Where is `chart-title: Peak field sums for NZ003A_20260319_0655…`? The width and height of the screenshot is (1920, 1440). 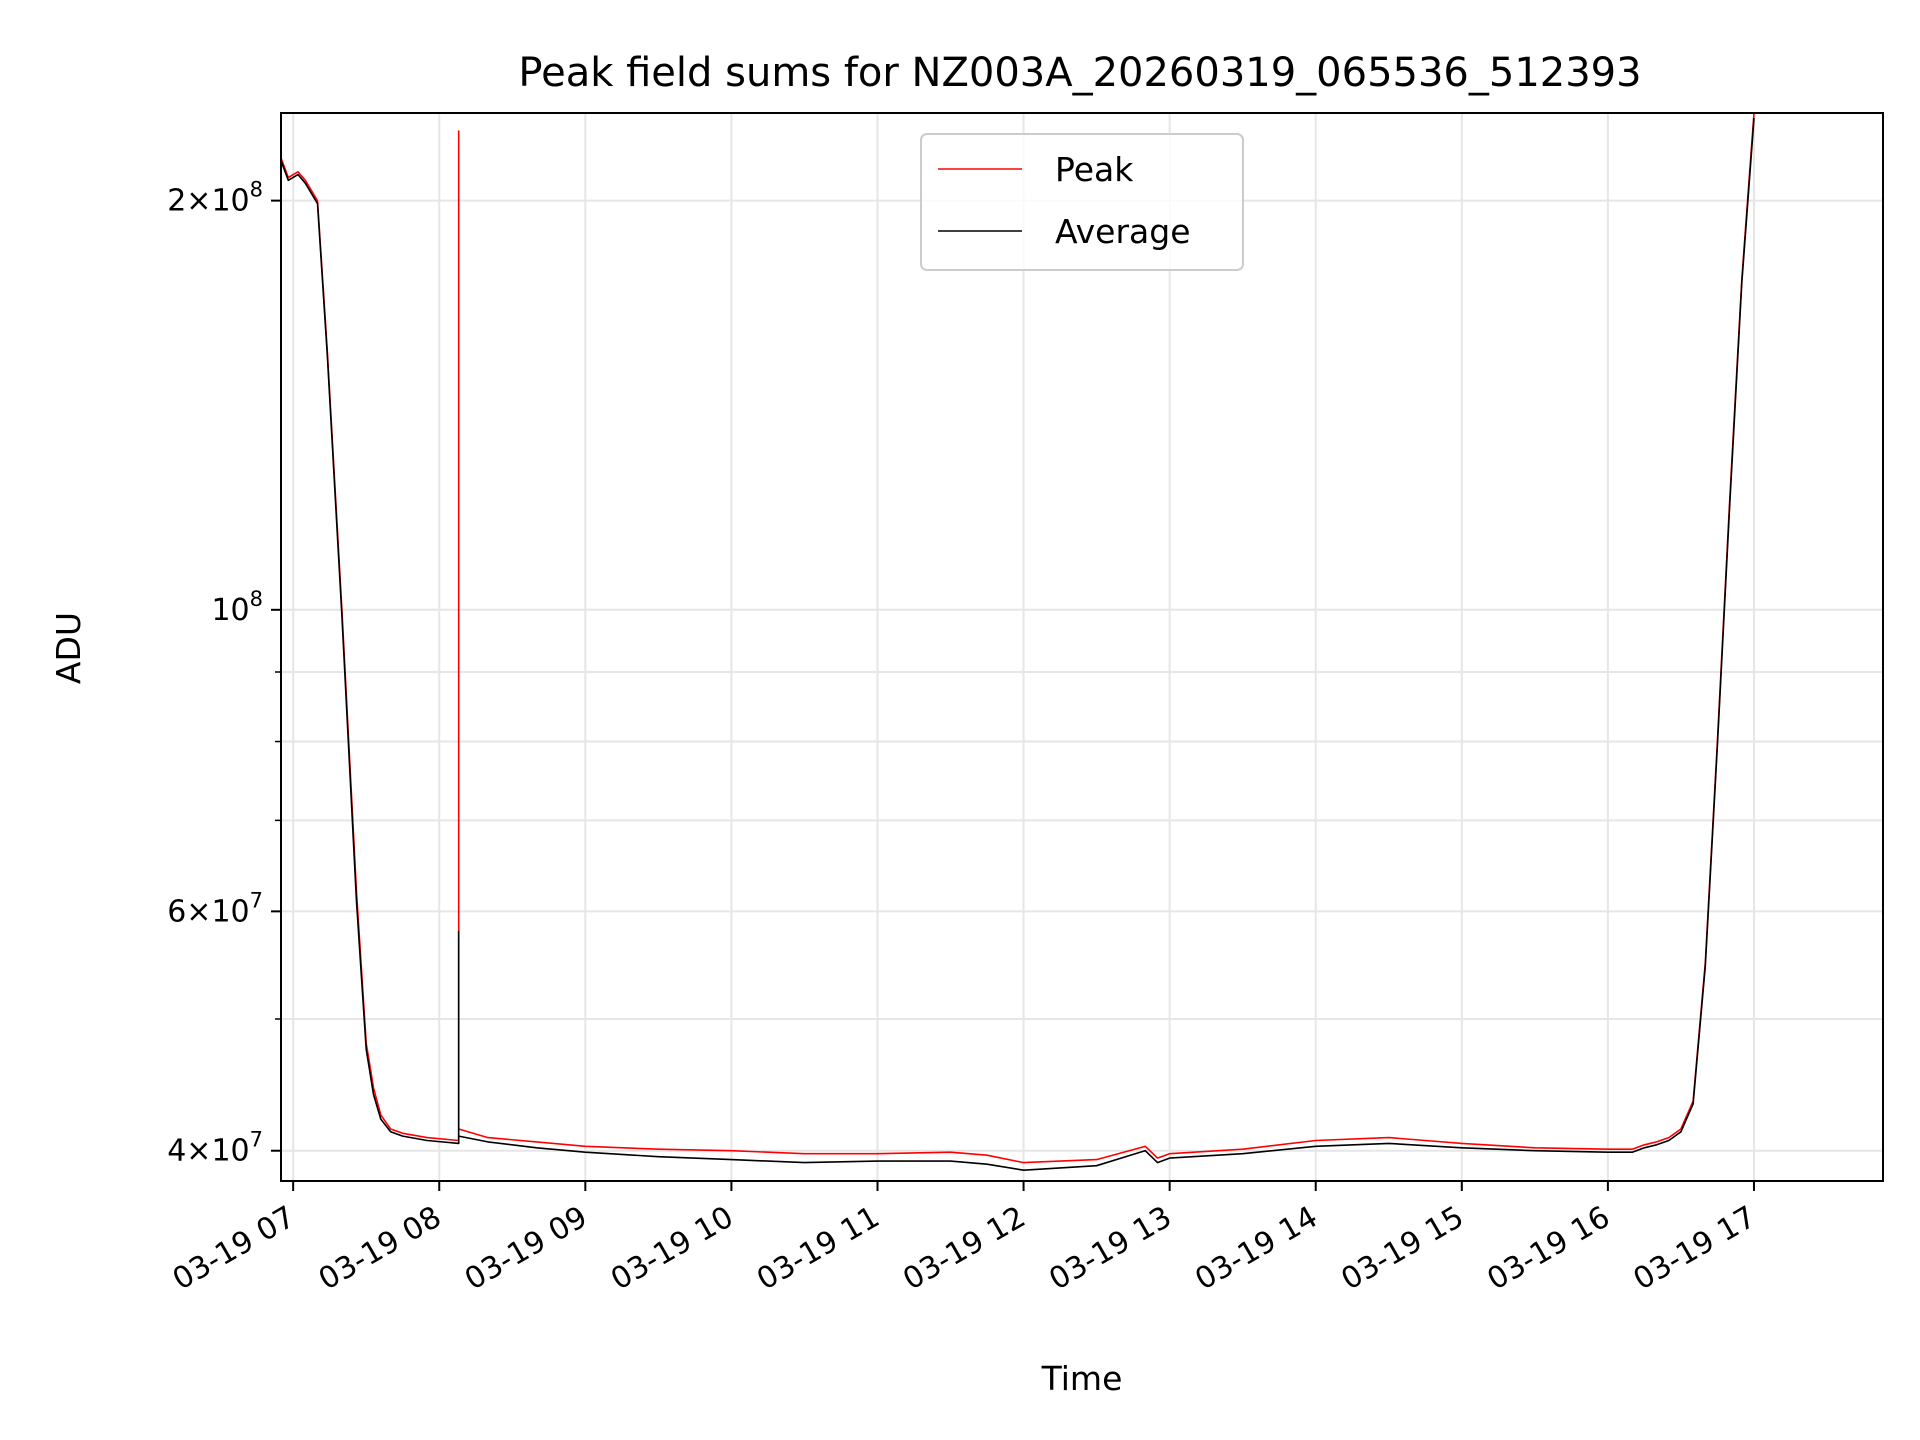
chart-title: Peak field sums for NZ003A_20260319_0655… is located at coordinates (1079, 73).